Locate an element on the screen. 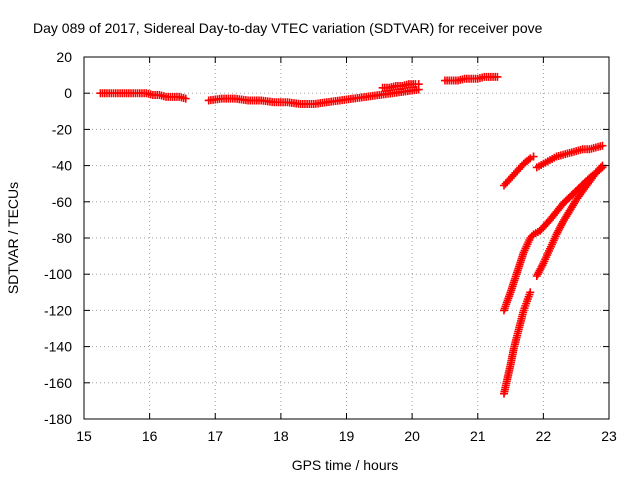 Image resolution: width=640 pixels, height=485 pixels. x-tick-label: 19 is located at coordinates (347, 436).